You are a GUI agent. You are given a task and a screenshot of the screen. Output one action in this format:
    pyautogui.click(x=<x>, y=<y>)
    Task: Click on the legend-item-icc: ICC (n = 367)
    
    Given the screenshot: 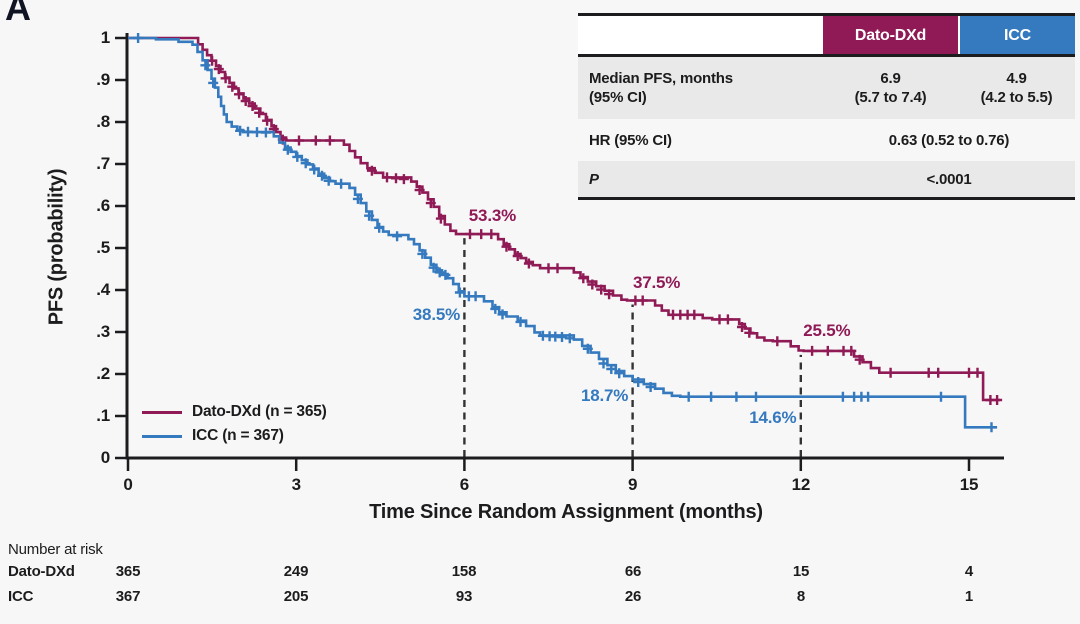 What is the action you would take?
    pyautogui.click(x=234, y=436)
    